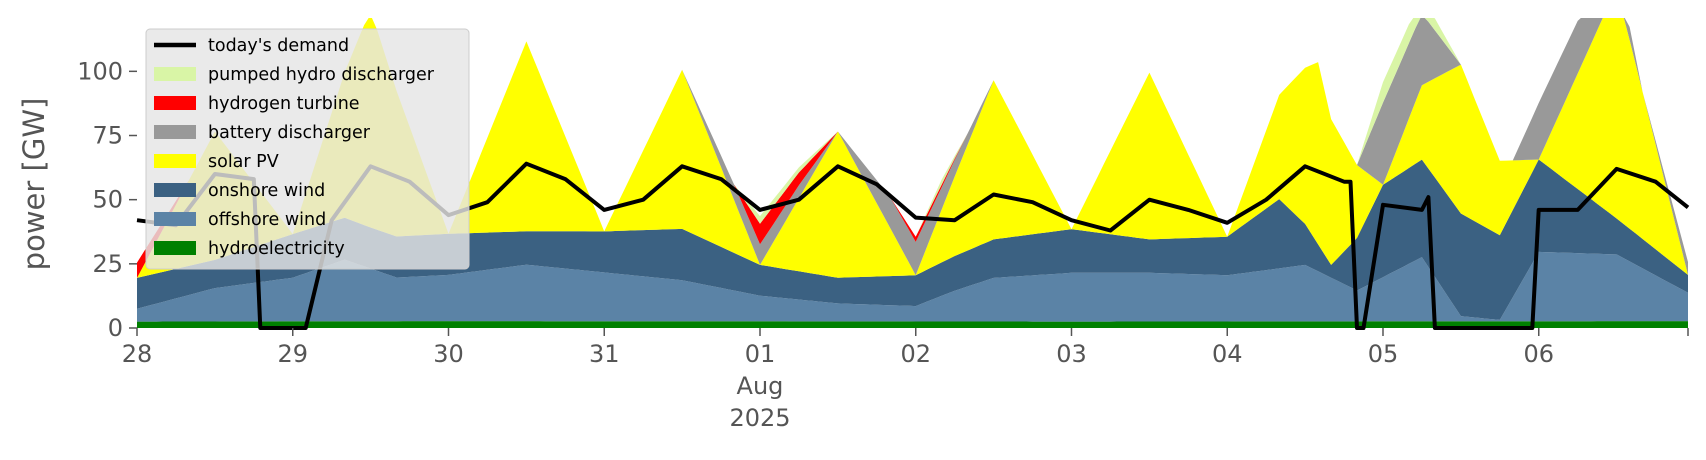 Image resolution: width=1706 pixels, height=460 pixels. What do you see at coordinates (266, 191) in the screenshot?
I see `legend-label: onshore wind` at bounding box center [266, 191].